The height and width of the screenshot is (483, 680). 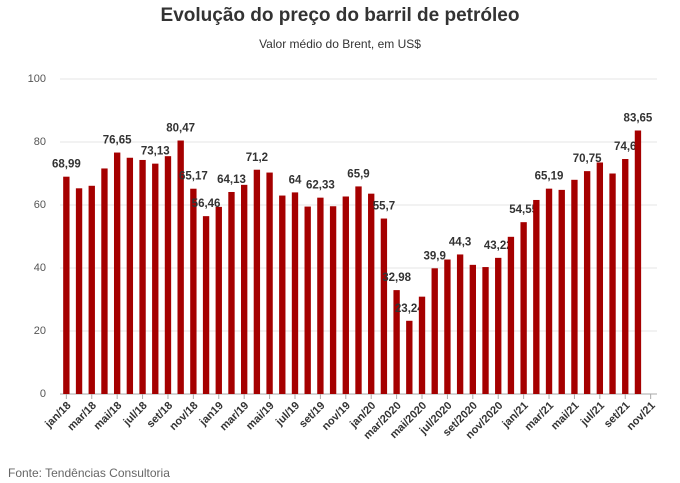 What do you see at coordinates (89, 473) in the screenshot?
I see `source: Fonte: Tendências Consultoria` at bounding box center [89, 473].